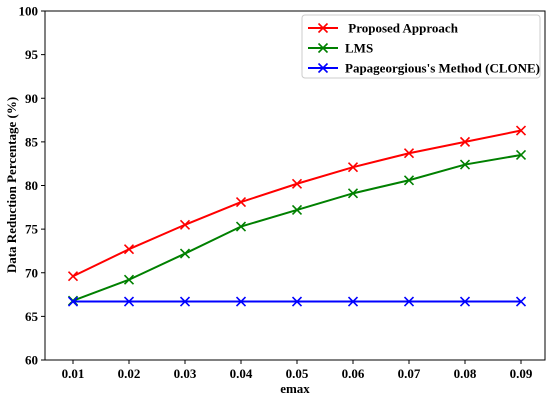 The height and width of the screenshot is (401, 550). Describe the element at coordinates (31, 98) in the screenshot. I see `y-tick-label: 90` at that location.